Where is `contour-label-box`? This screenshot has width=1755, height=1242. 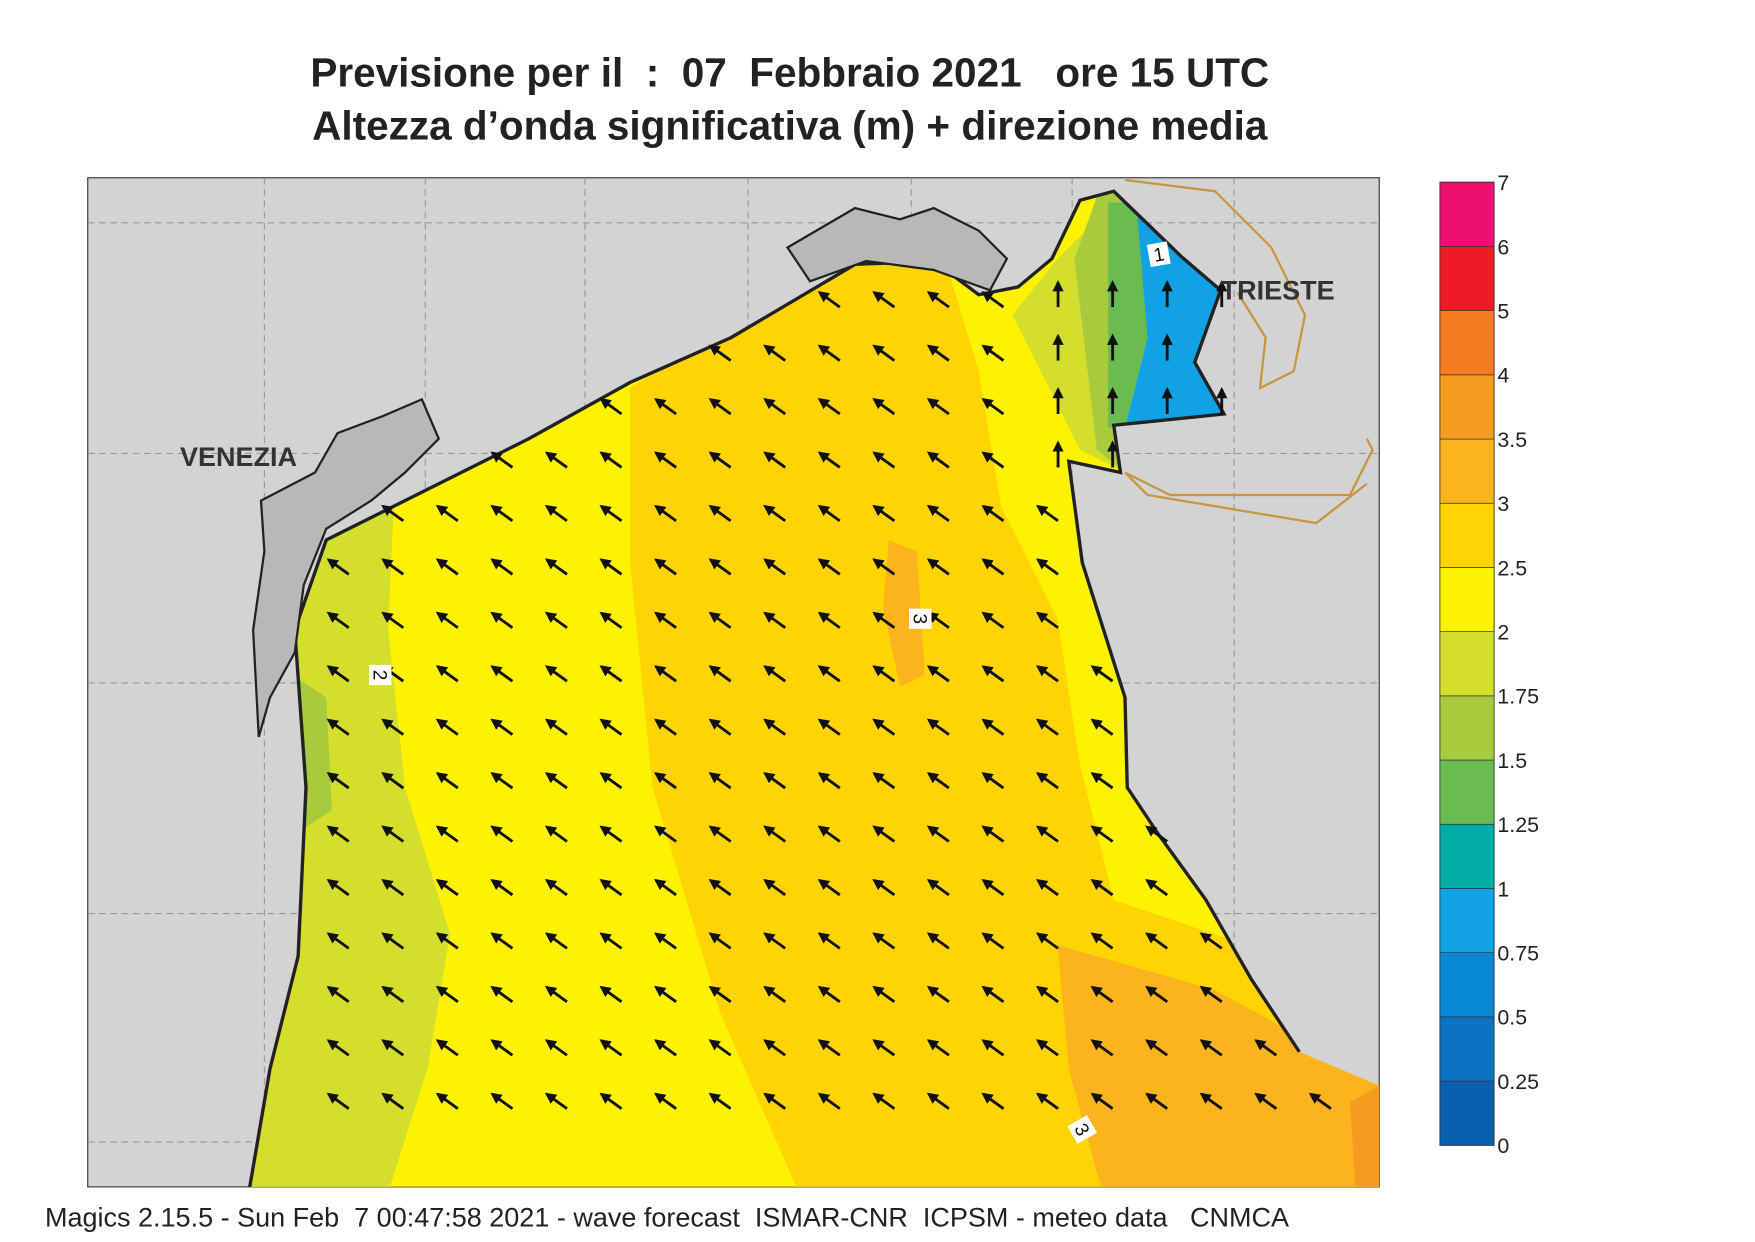
contour-label-box is located at coordinates (920, 618).